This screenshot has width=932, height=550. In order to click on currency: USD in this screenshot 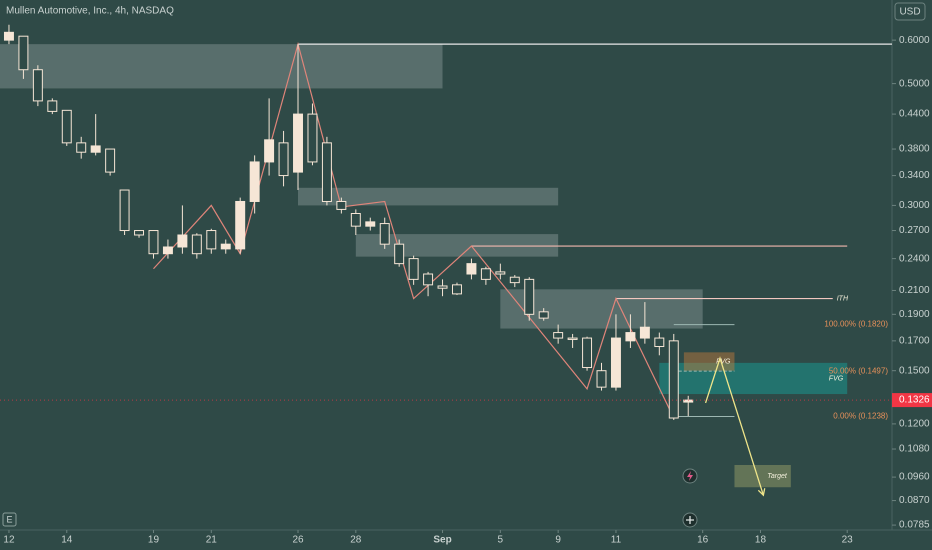, I will do `click(909, 12)`.